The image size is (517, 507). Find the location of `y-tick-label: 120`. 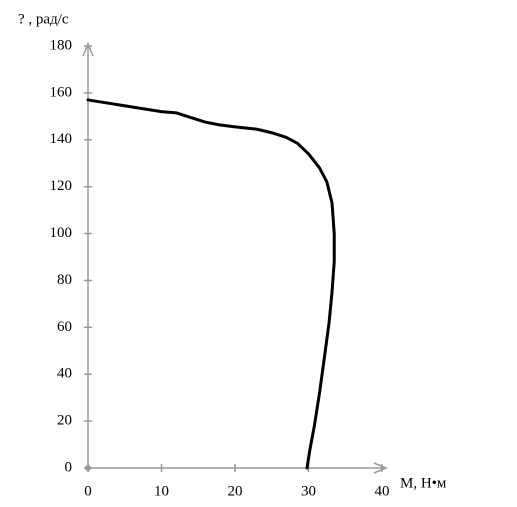

y-tick-label: 120 is located at coordinates (61, 186).